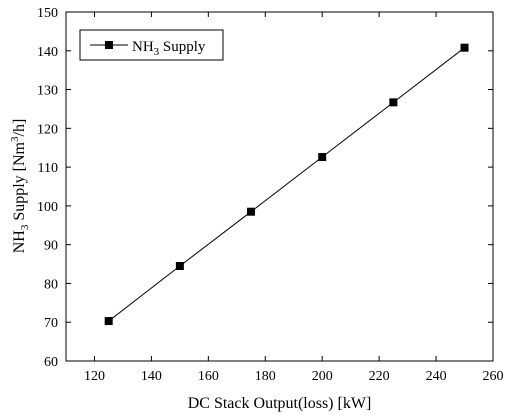 This screenshot has height=416, width=509. Describe the element at coordinates (47, 207) in the screenshot. I see `y-tick-label: 100` at that location.